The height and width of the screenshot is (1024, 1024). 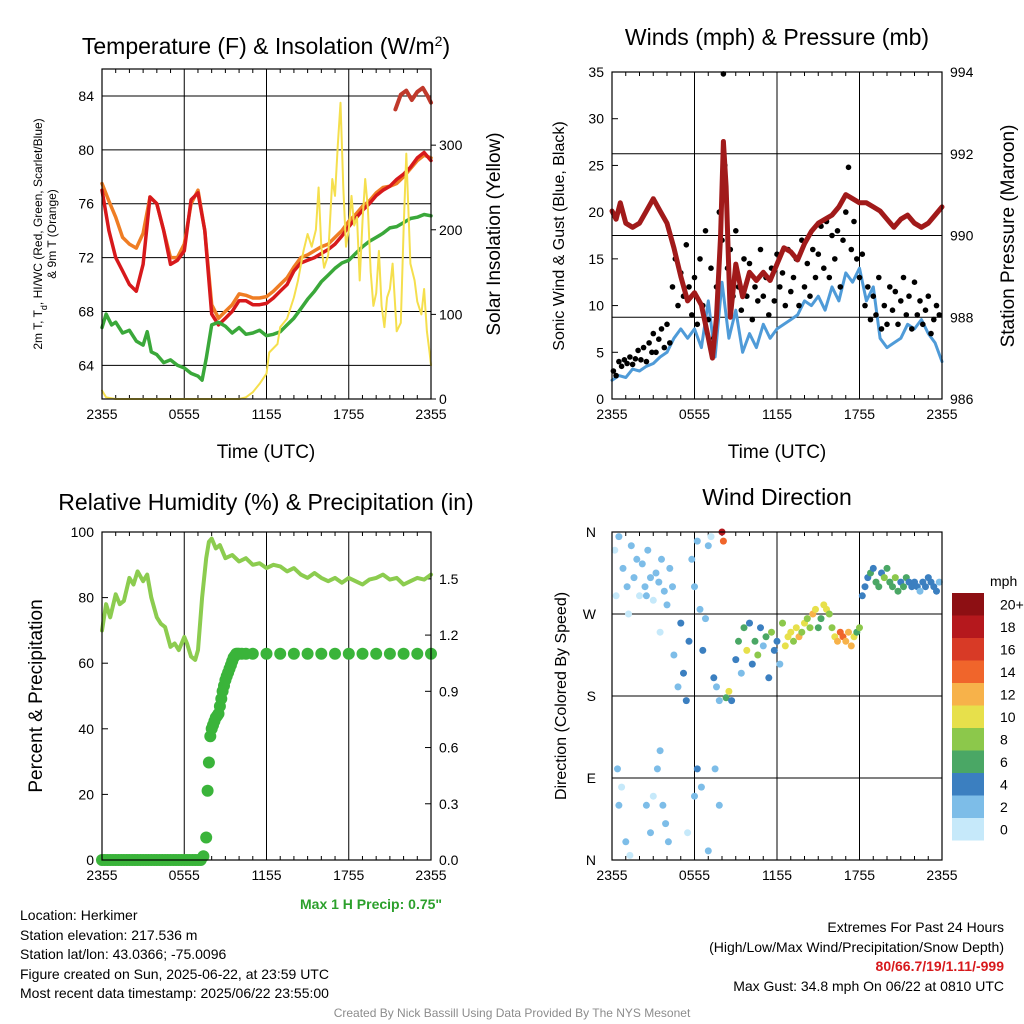 What do you see at coordinates (36, 695) in the screenshot?
I see `rh-ylabel-left: Percent & Precipitation` at bounding box center [36, 695].